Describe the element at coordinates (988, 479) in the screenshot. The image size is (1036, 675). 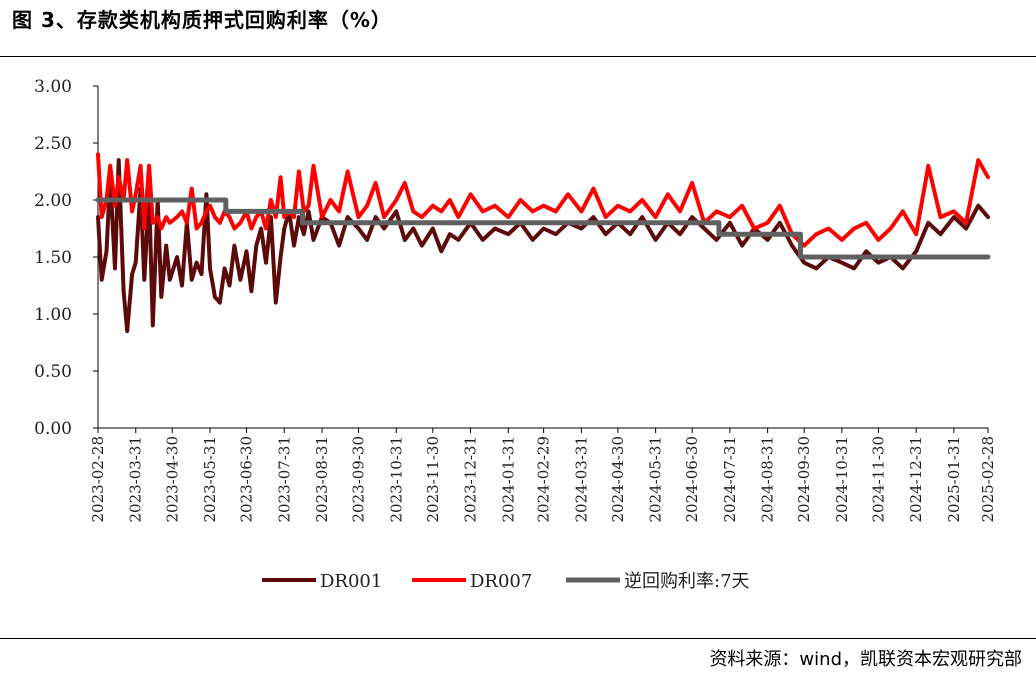
I see `x-tick-label: 2025-02-28` at that location.